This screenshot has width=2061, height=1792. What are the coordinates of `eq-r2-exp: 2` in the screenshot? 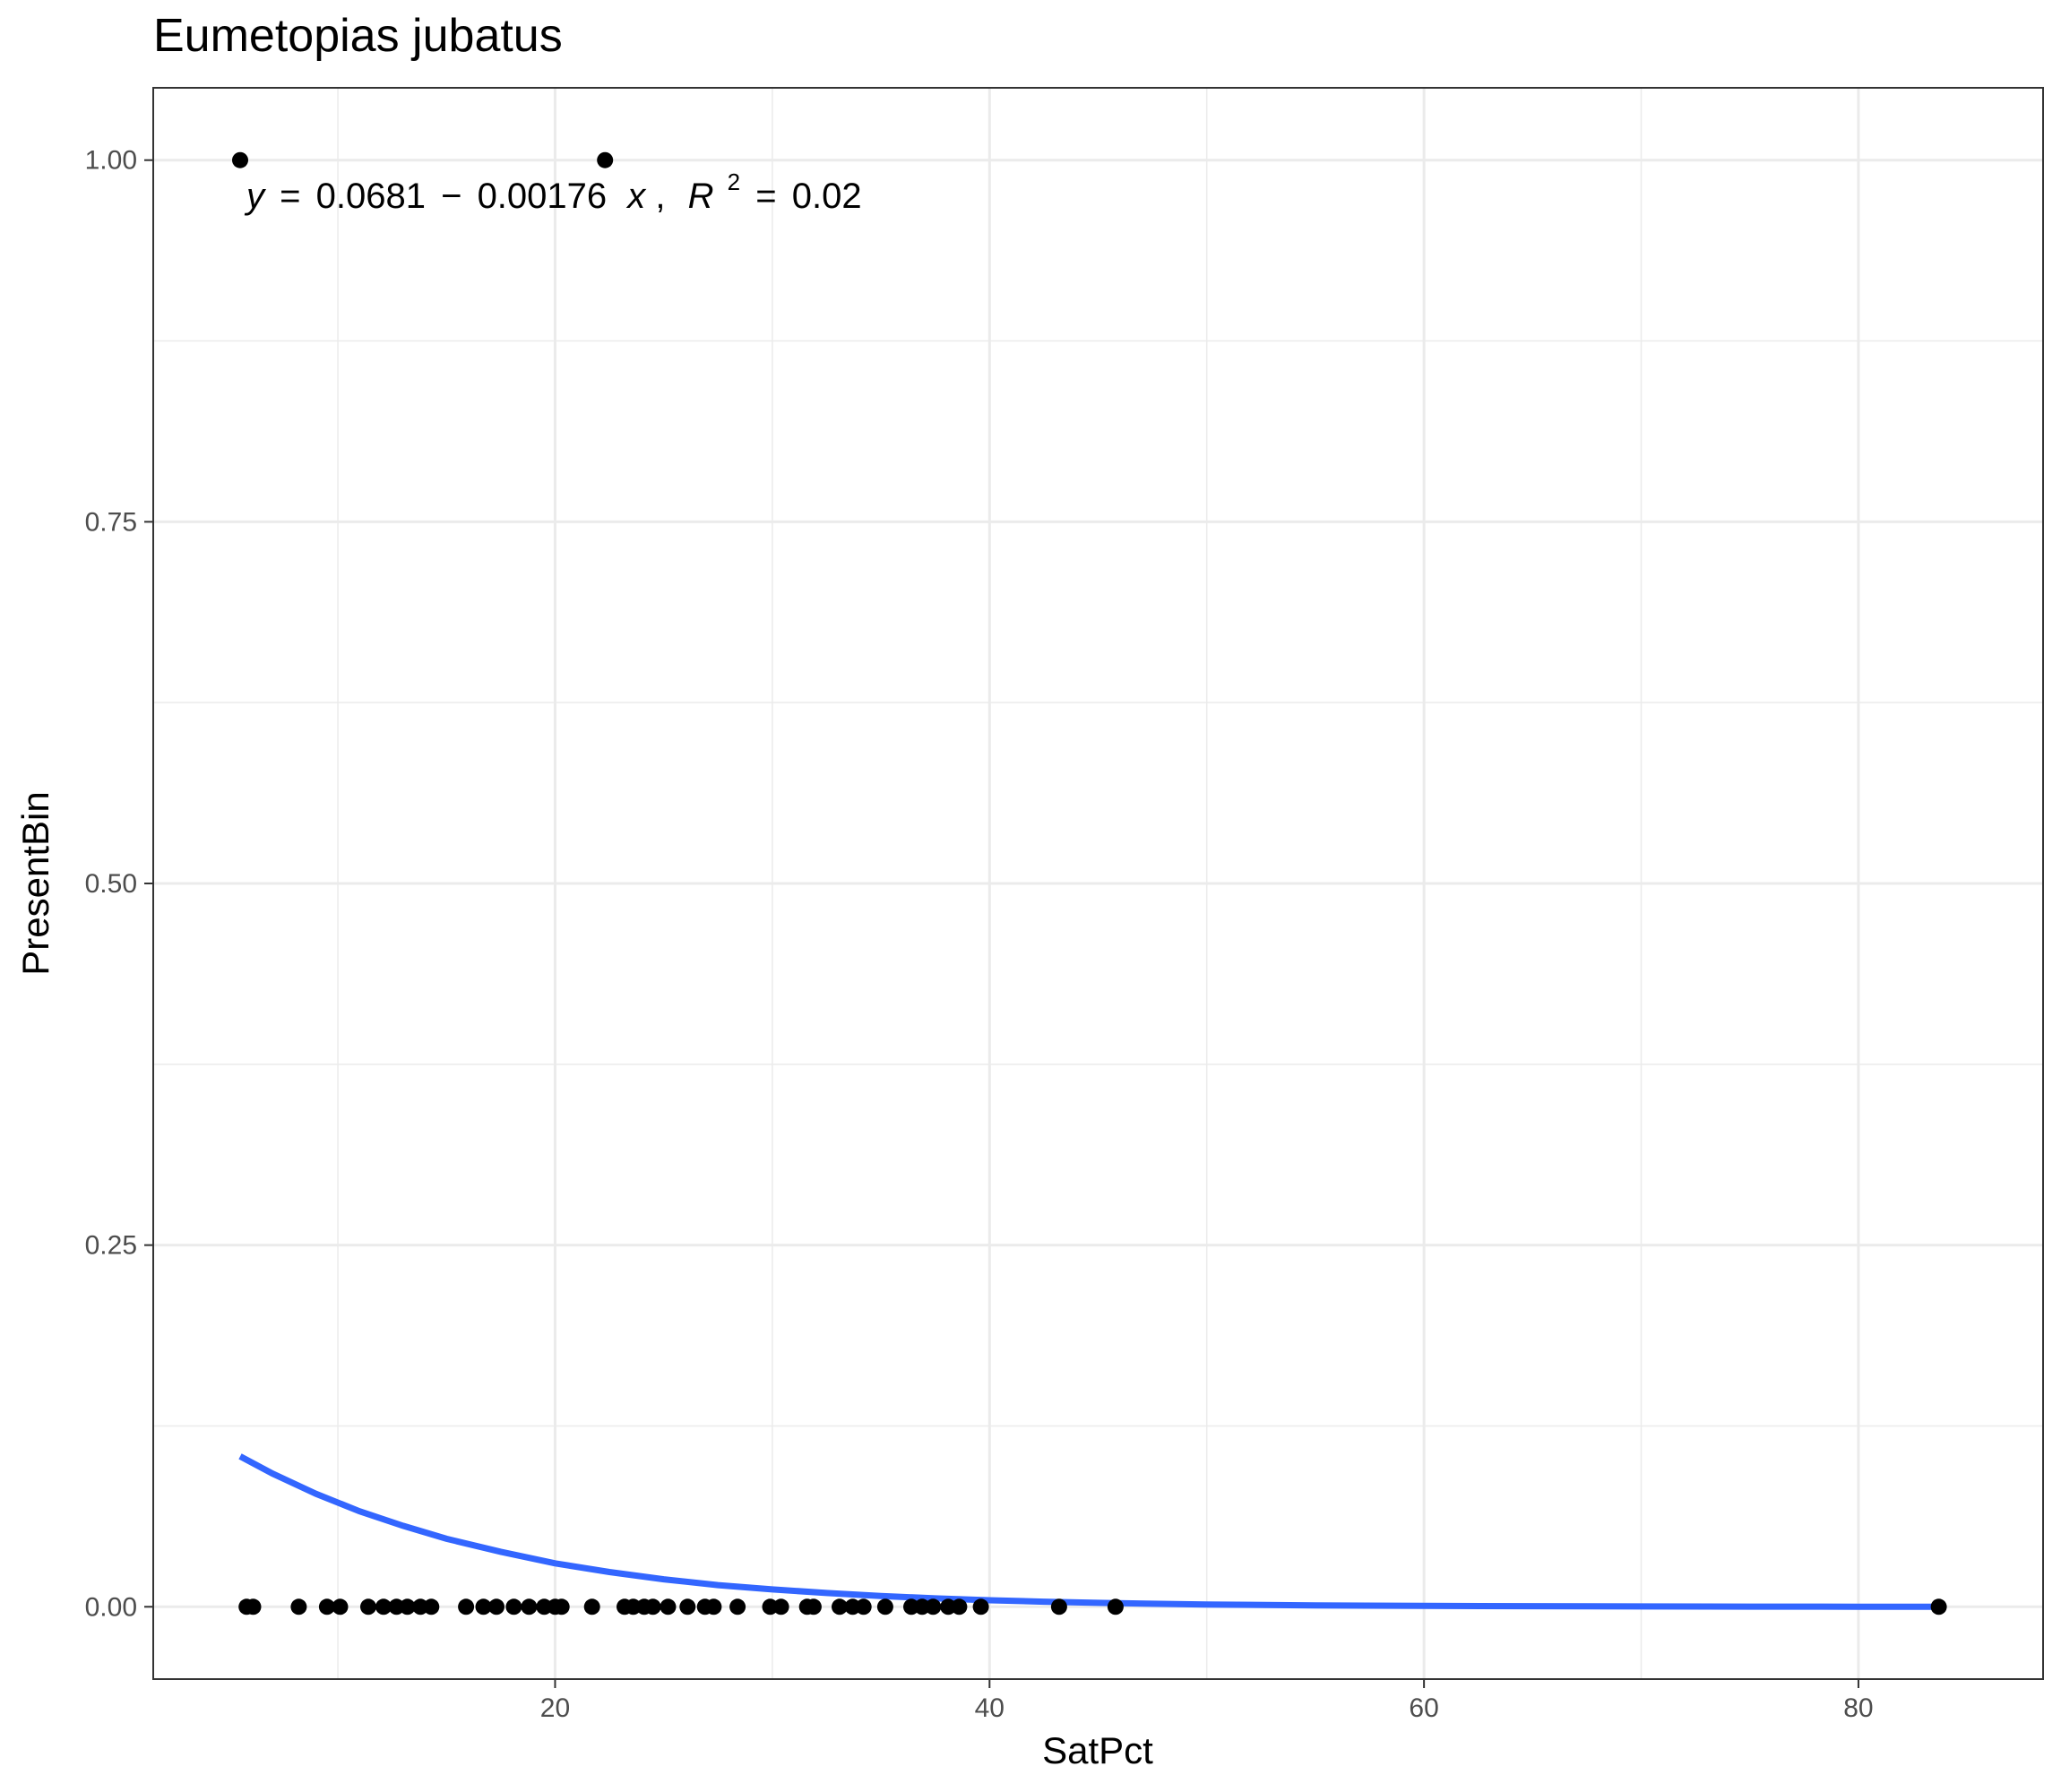 It's located at (734, 181).